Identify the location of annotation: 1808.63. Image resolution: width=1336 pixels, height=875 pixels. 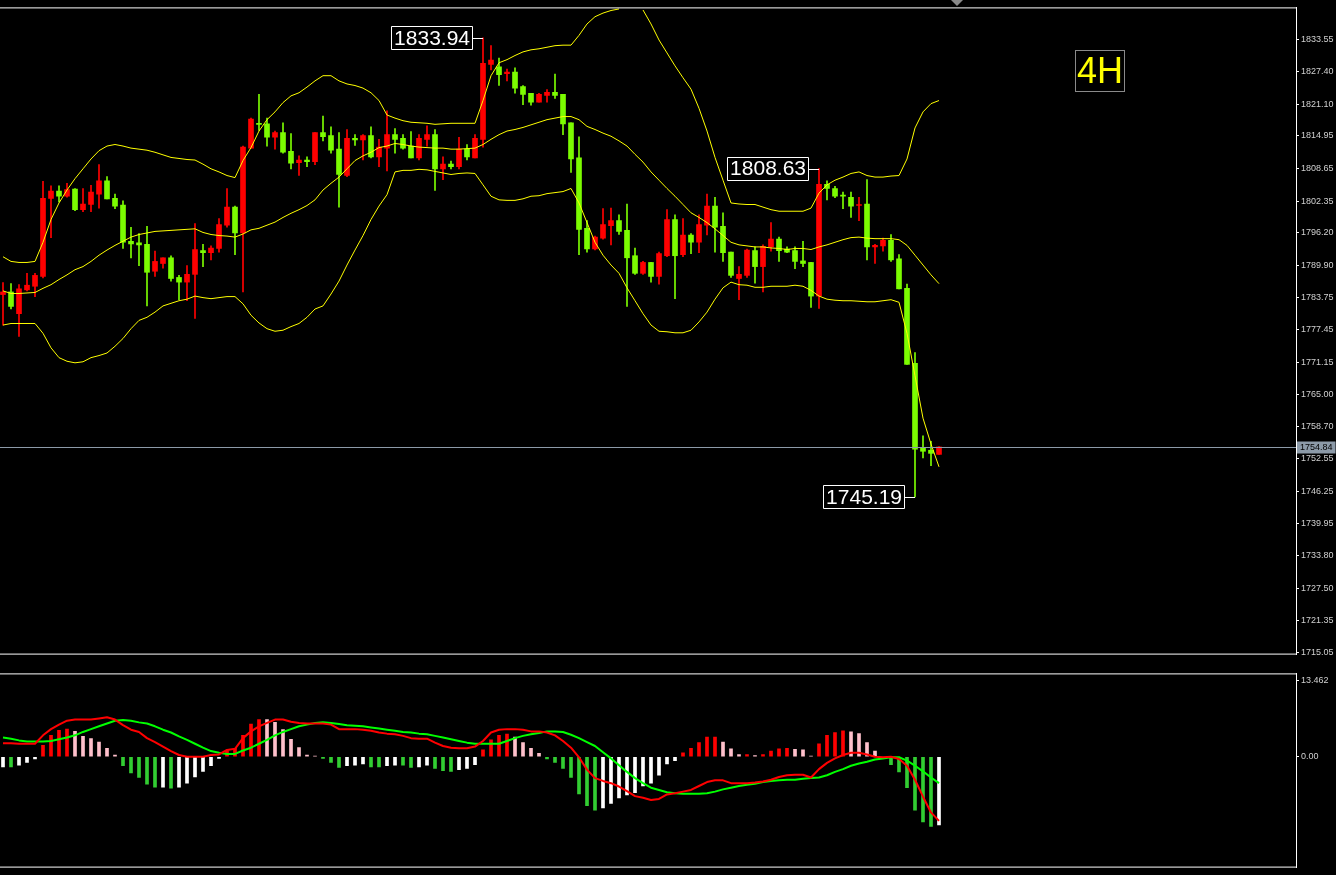
(768, 168).